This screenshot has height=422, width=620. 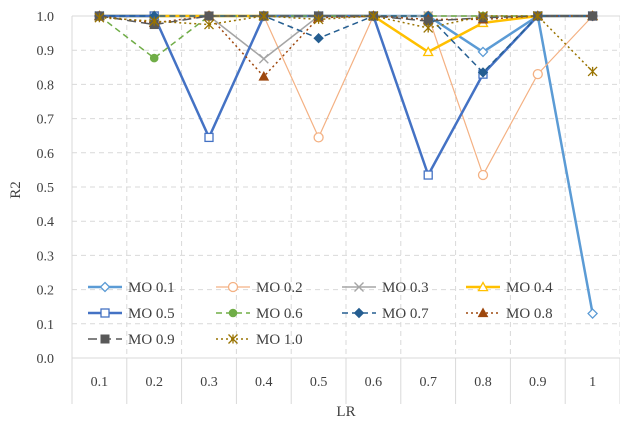 What do you see at coordinates (592, 382) in the screenshot?
I see `x-tick-label: 1` at bounding box center [592, 382].